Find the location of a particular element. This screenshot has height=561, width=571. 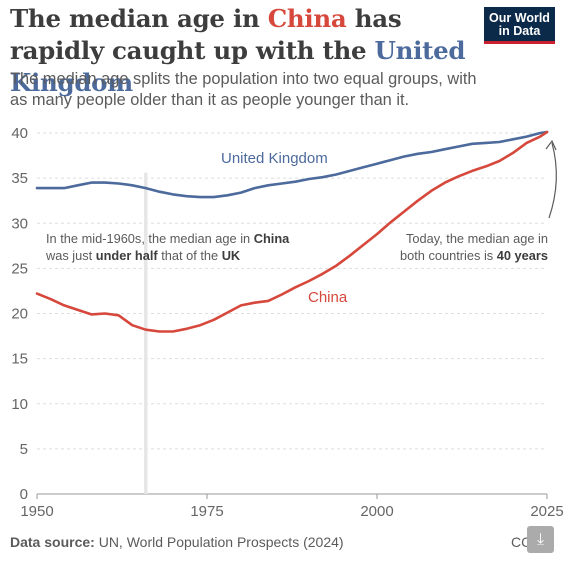

y-tick-20: 20 is located at coordinates (19, 314).